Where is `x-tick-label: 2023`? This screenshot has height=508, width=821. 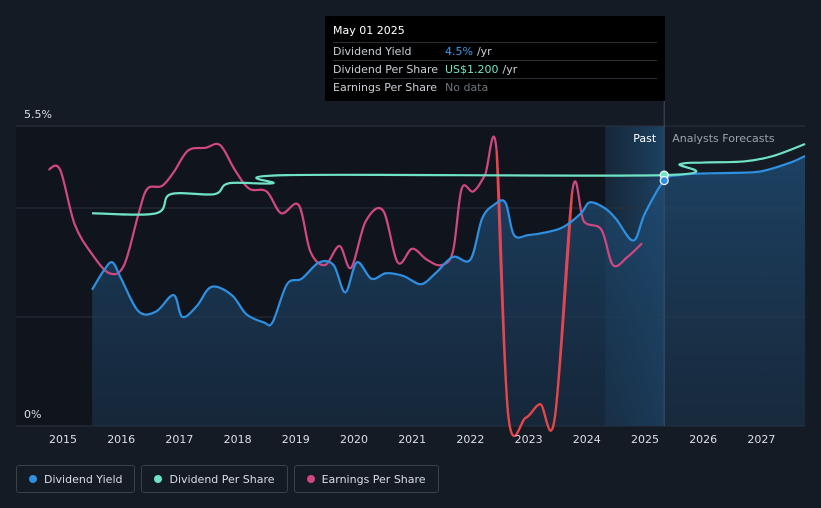
x-tick-label: 2023 is located at coordinates (529, 439).